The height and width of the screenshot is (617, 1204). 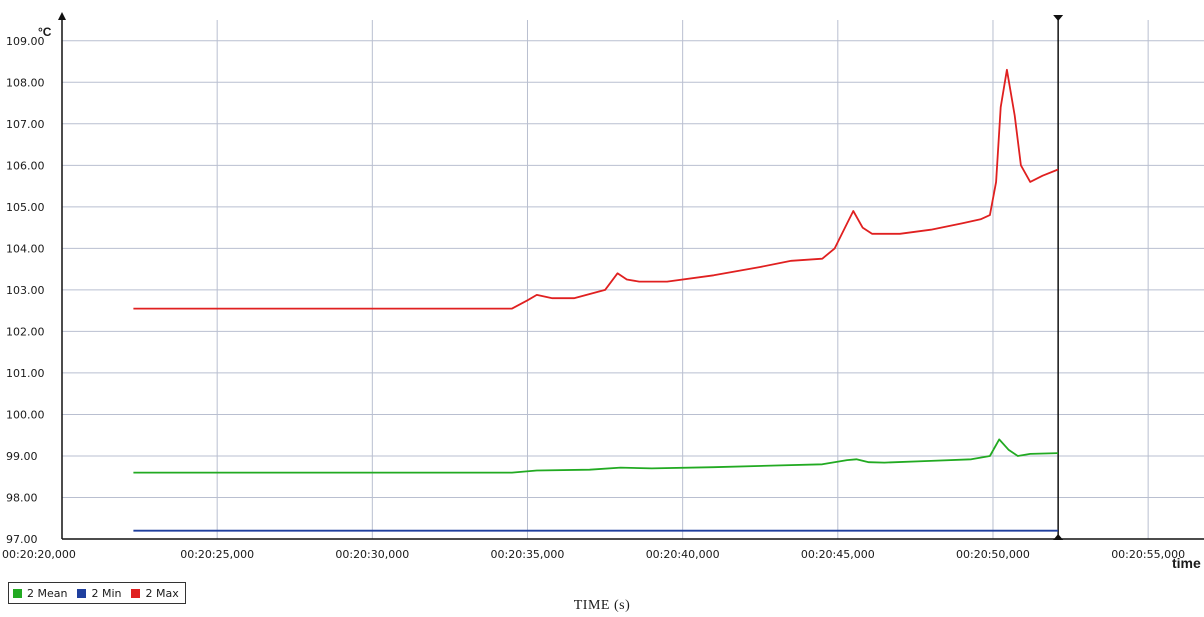 What do you see at coordinates (25, 165) in the screenshot?
I see `y-tick-label: 106.00` at bounding box center [25, 165].